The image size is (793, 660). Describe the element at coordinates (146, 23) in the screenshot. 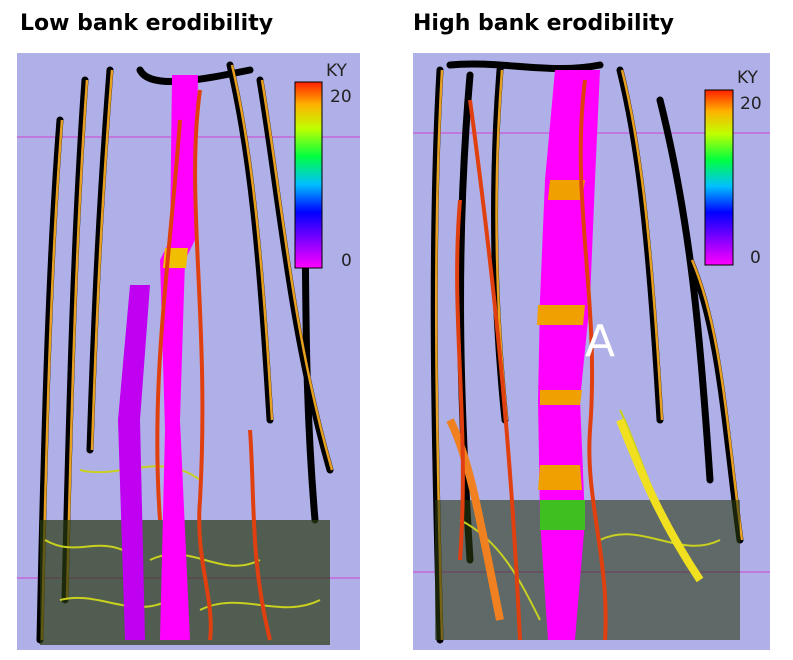

I see `panel-title: Low bank erodibility` at that location.